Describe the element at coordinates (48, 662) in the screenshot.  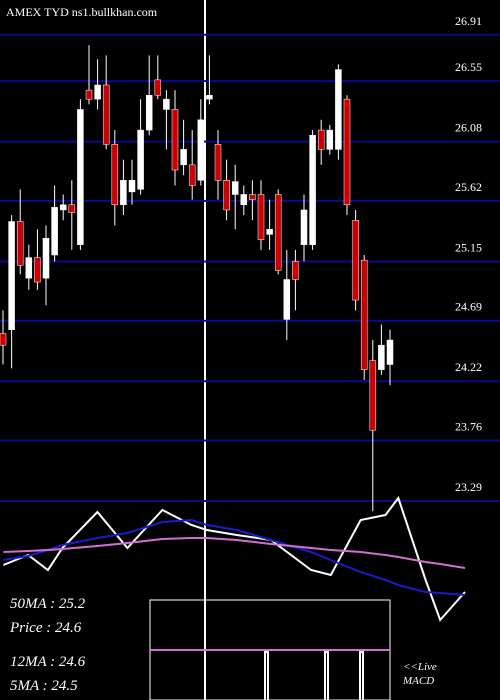
I see `stat-label: 12MA : 24.6` at that location.